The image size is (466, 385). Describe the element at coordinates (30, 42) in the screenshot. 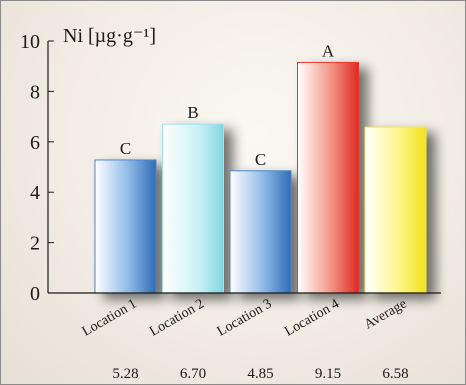

I see `y-tick-label-10: 10` at that location.